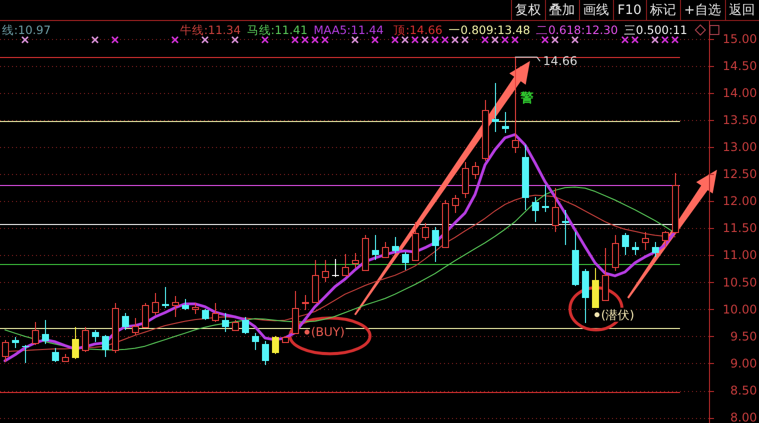 This screenshot has width=759, height=423. I want to click on annotation: 线:10.97, so click(26, 30).